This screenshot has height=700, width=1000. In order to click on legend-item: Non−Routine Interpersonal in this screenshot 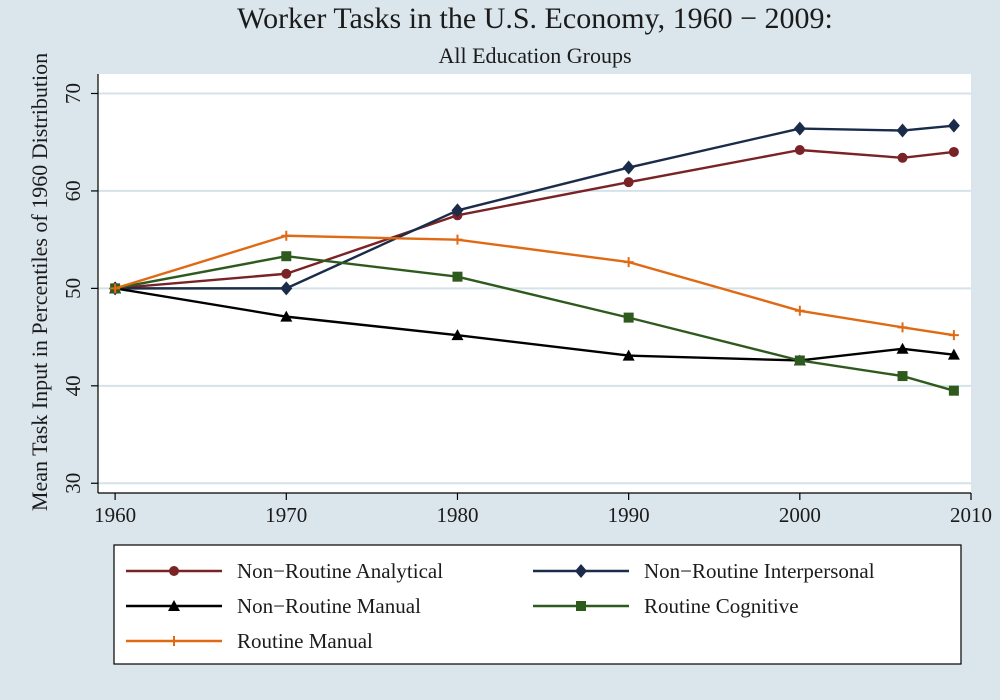, I will do `click(704, 571)`.